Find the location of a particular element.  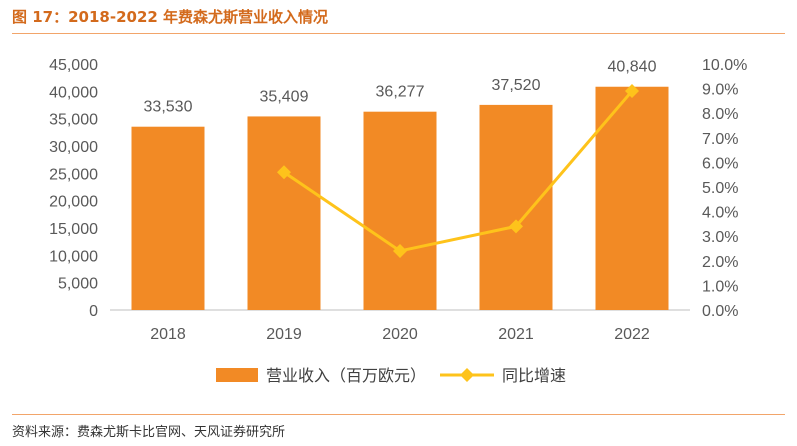

x-tick-label: 2020 is located at coordinates (400, 334).